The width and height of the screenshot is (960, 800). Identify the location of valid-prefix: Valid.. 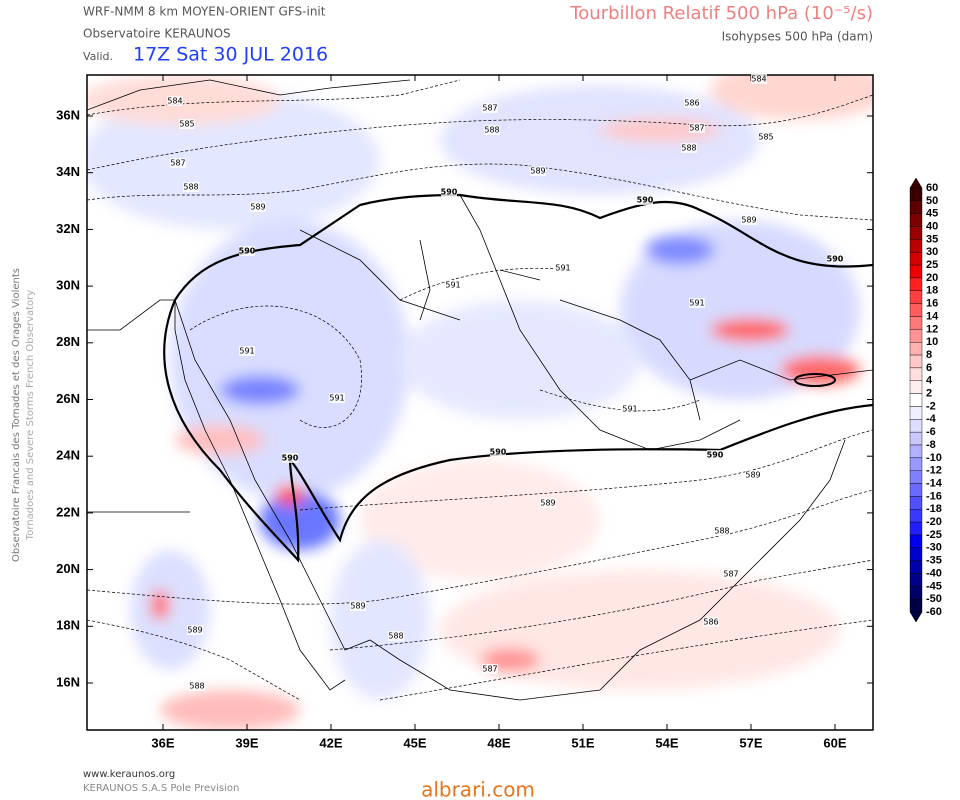
(98, 56).